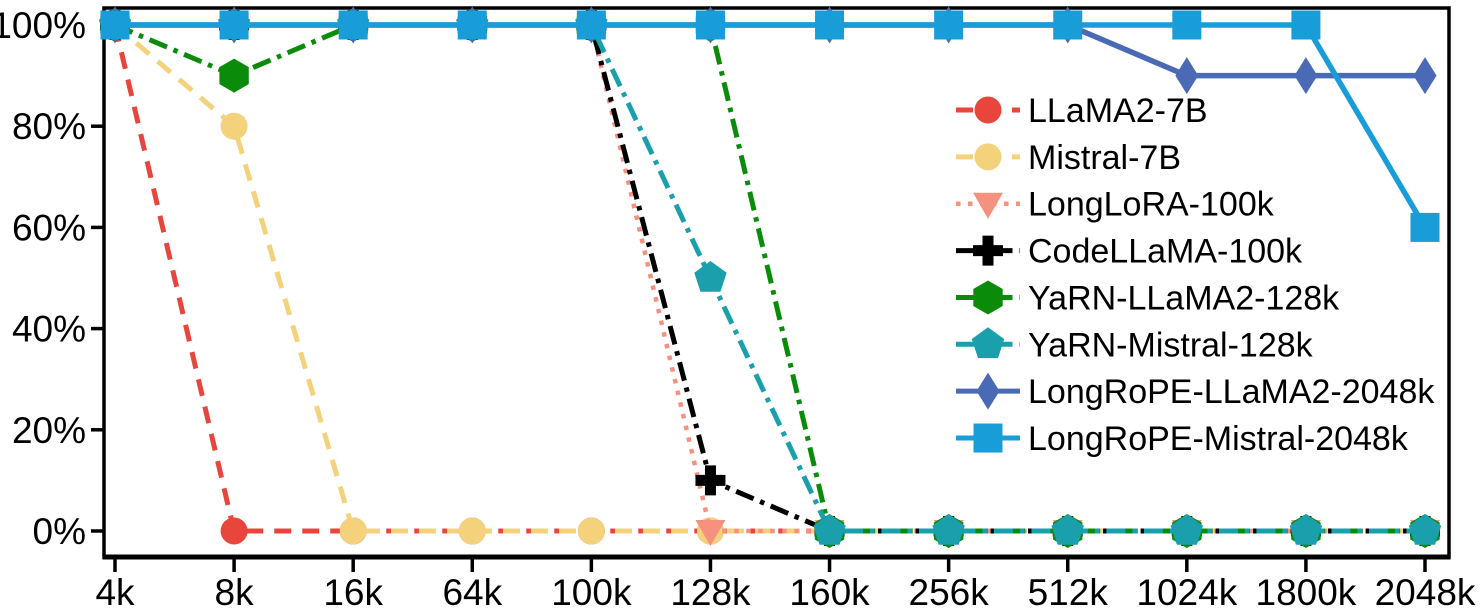 The height and width of the screenshot is (615, 1480). I want to click on x-tick-label: 1800k, so click(1306, 592).